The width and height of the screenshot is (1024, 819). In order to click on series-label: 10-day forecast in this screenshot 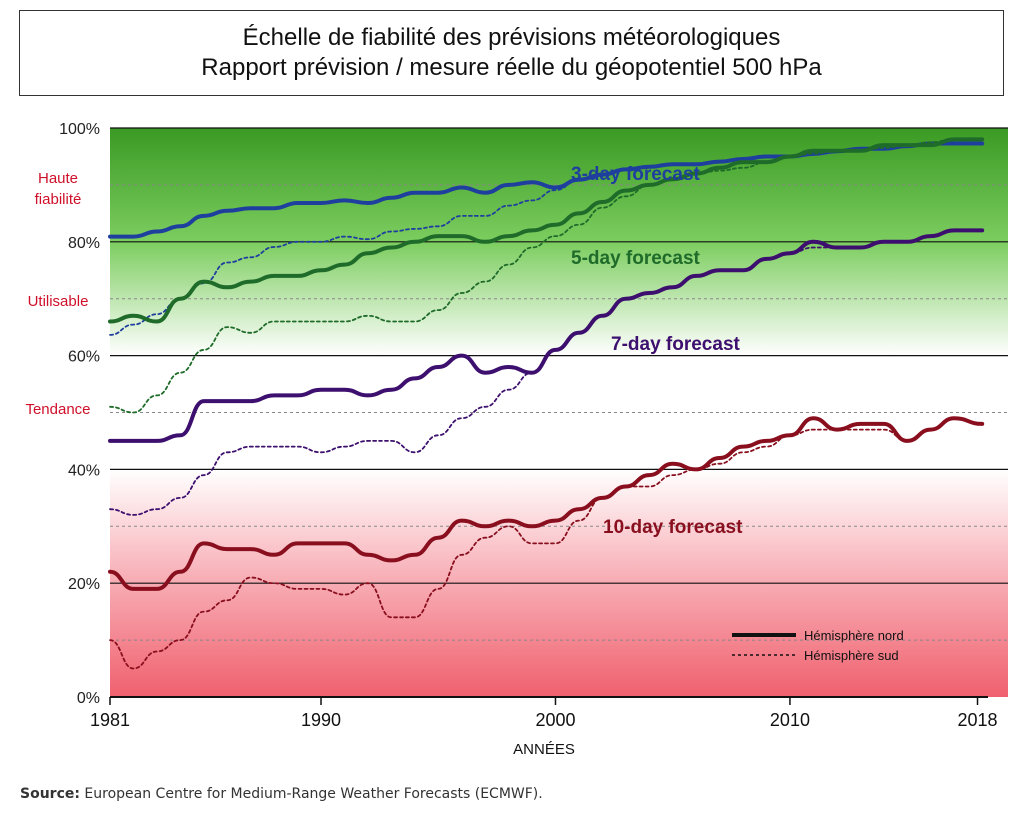, I will do `click(673, 527)`.